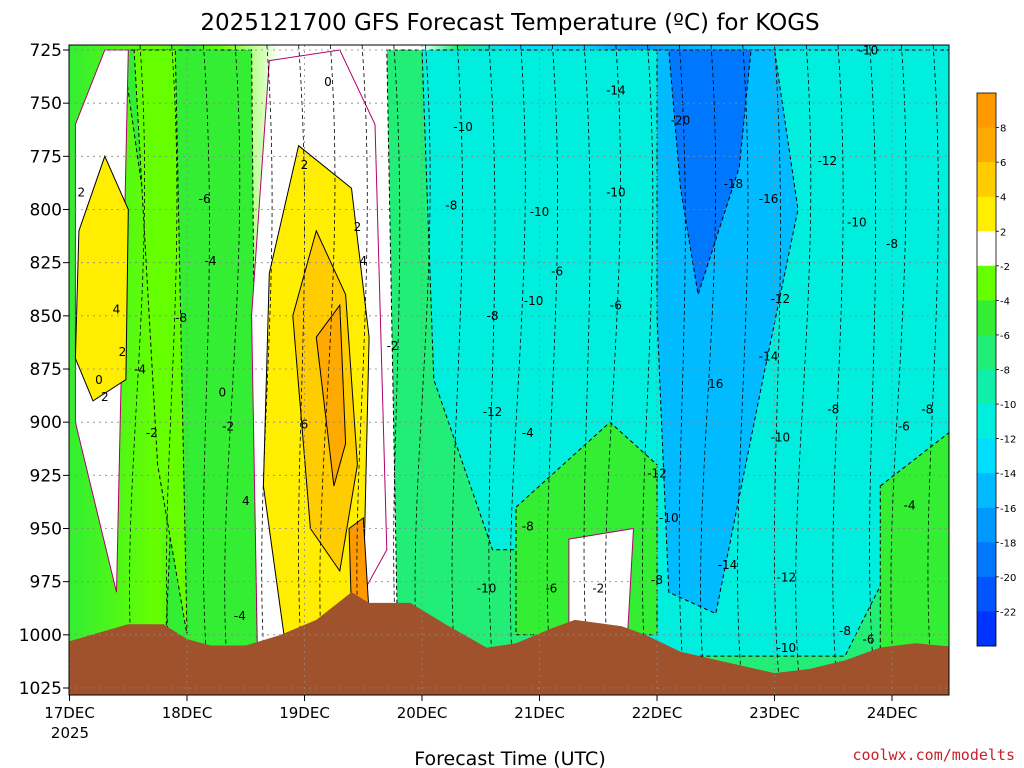 This screenshot has width=1024, height=768. What do you see at coordinates (1008, 474) in the screenshot?
I see `colorbar-tick-label: -14` at bounding box center [1008, 474].